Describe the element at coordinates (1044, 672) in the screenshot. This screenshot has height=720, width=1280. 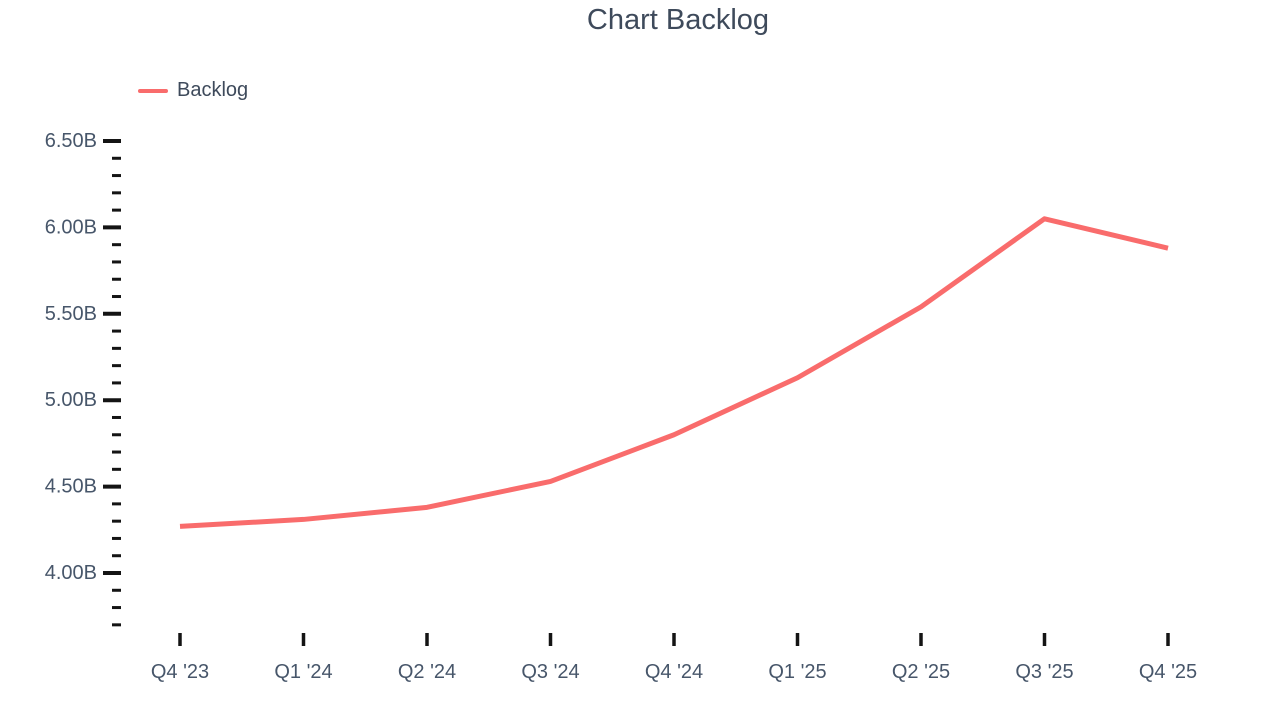
I see `x-axis-label: Q3 '25` at that location.